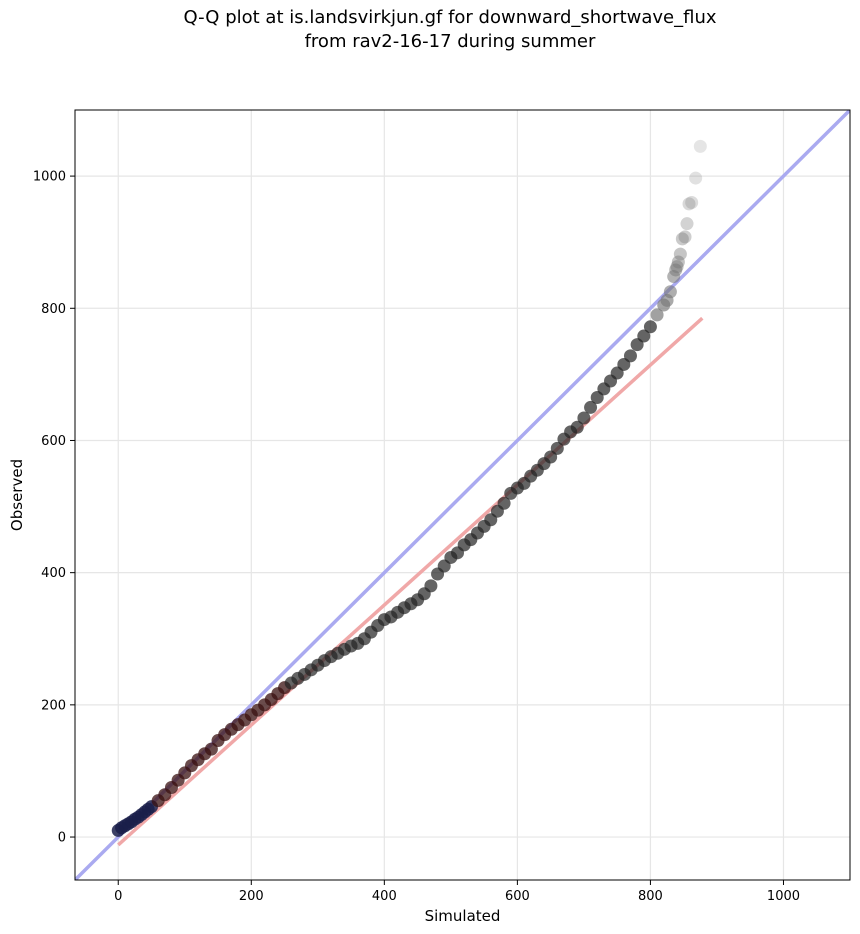 The height and width of the screenshot is (934, 860). What do you see at coordinates (650, 896) in the screenshot?
I see `x-tick-label: 800` at bounding box center [650, 896].